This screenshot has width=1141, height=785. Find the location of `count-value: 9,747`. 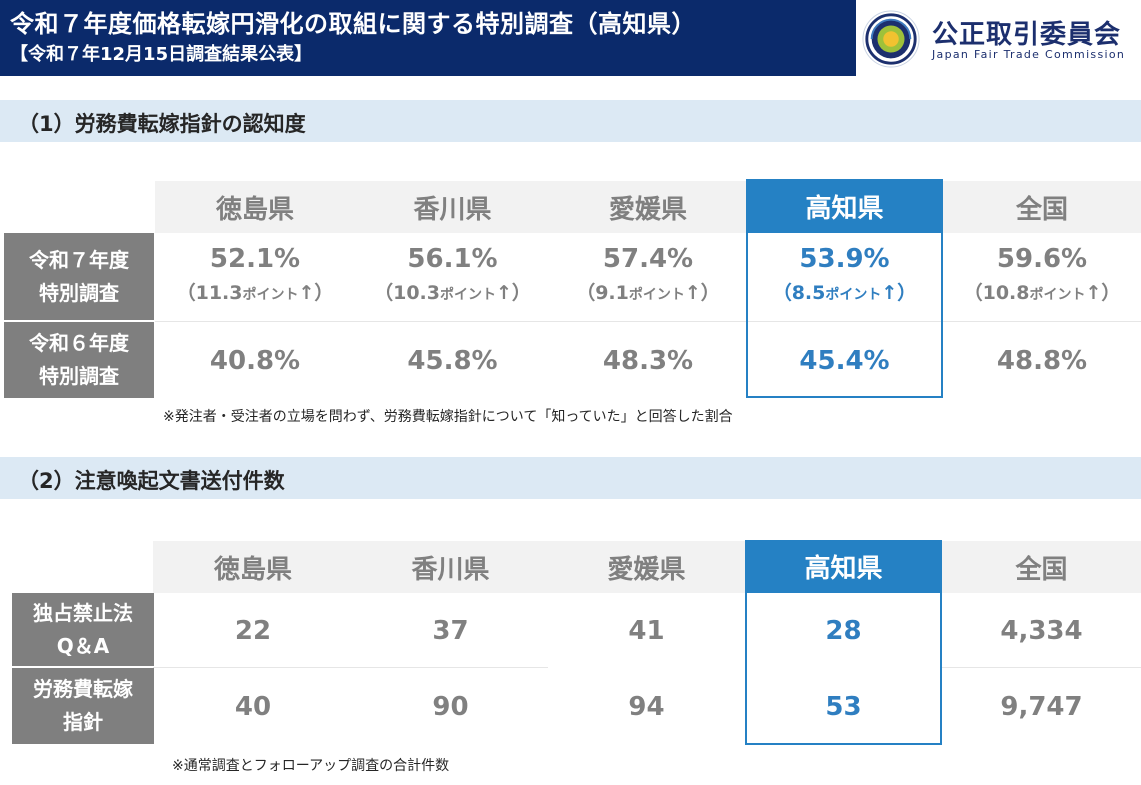

count-value: 9,747 is located at coordinates (1041, 706).